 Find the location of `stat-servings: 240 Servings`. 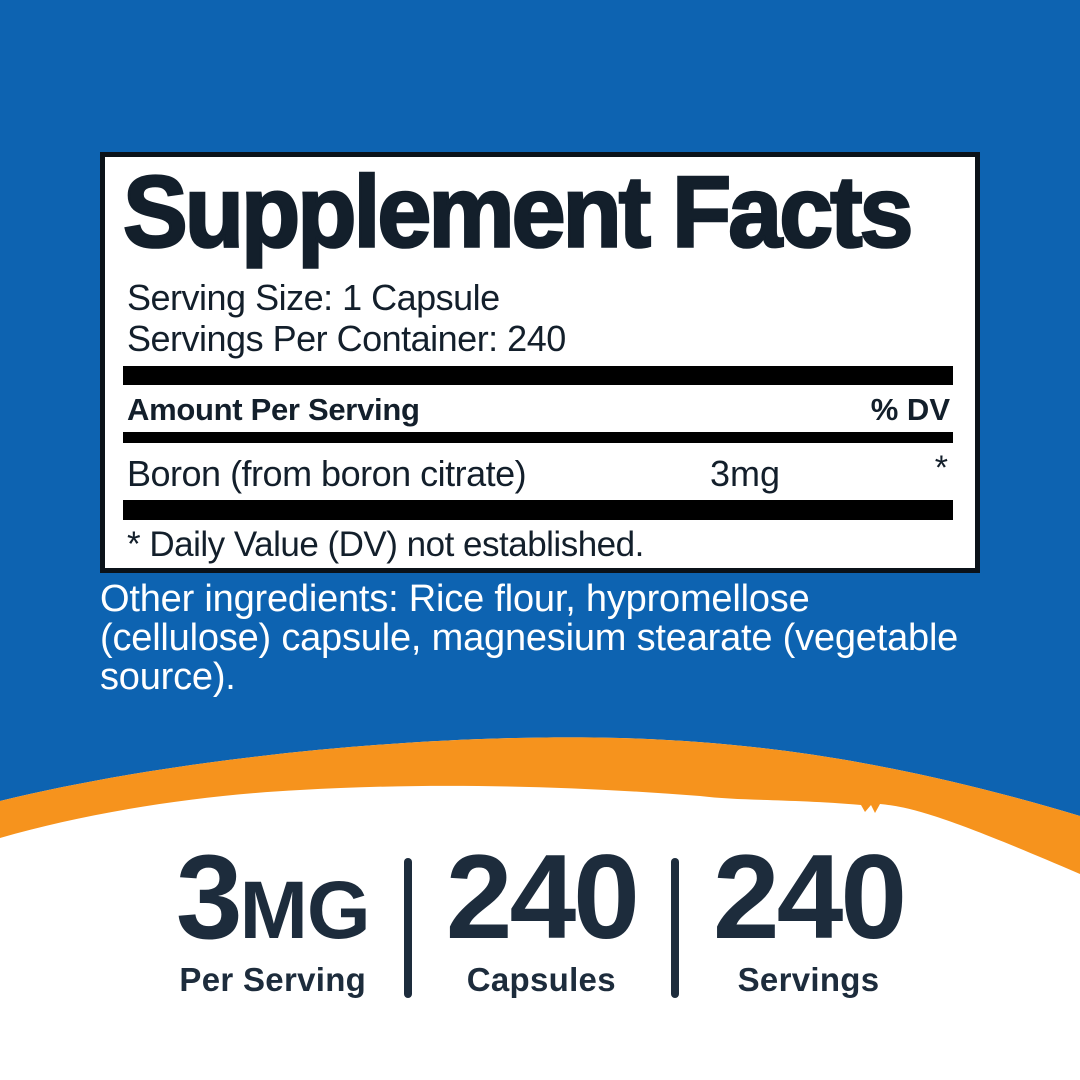

stat-servings: 240 Servings is located at coordinates (810, 918).